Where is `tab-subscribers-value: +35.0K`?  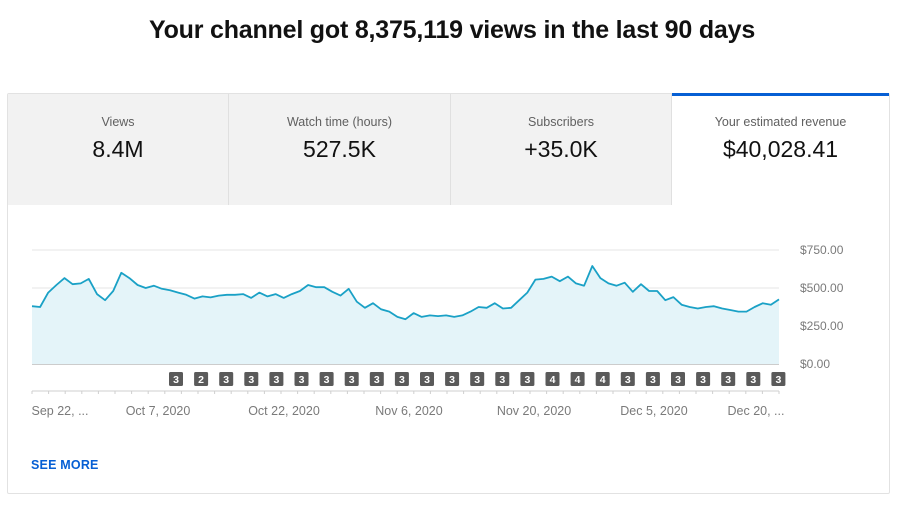 tab-subscribers-value: +35.0K is located at coordinates (561, 149).